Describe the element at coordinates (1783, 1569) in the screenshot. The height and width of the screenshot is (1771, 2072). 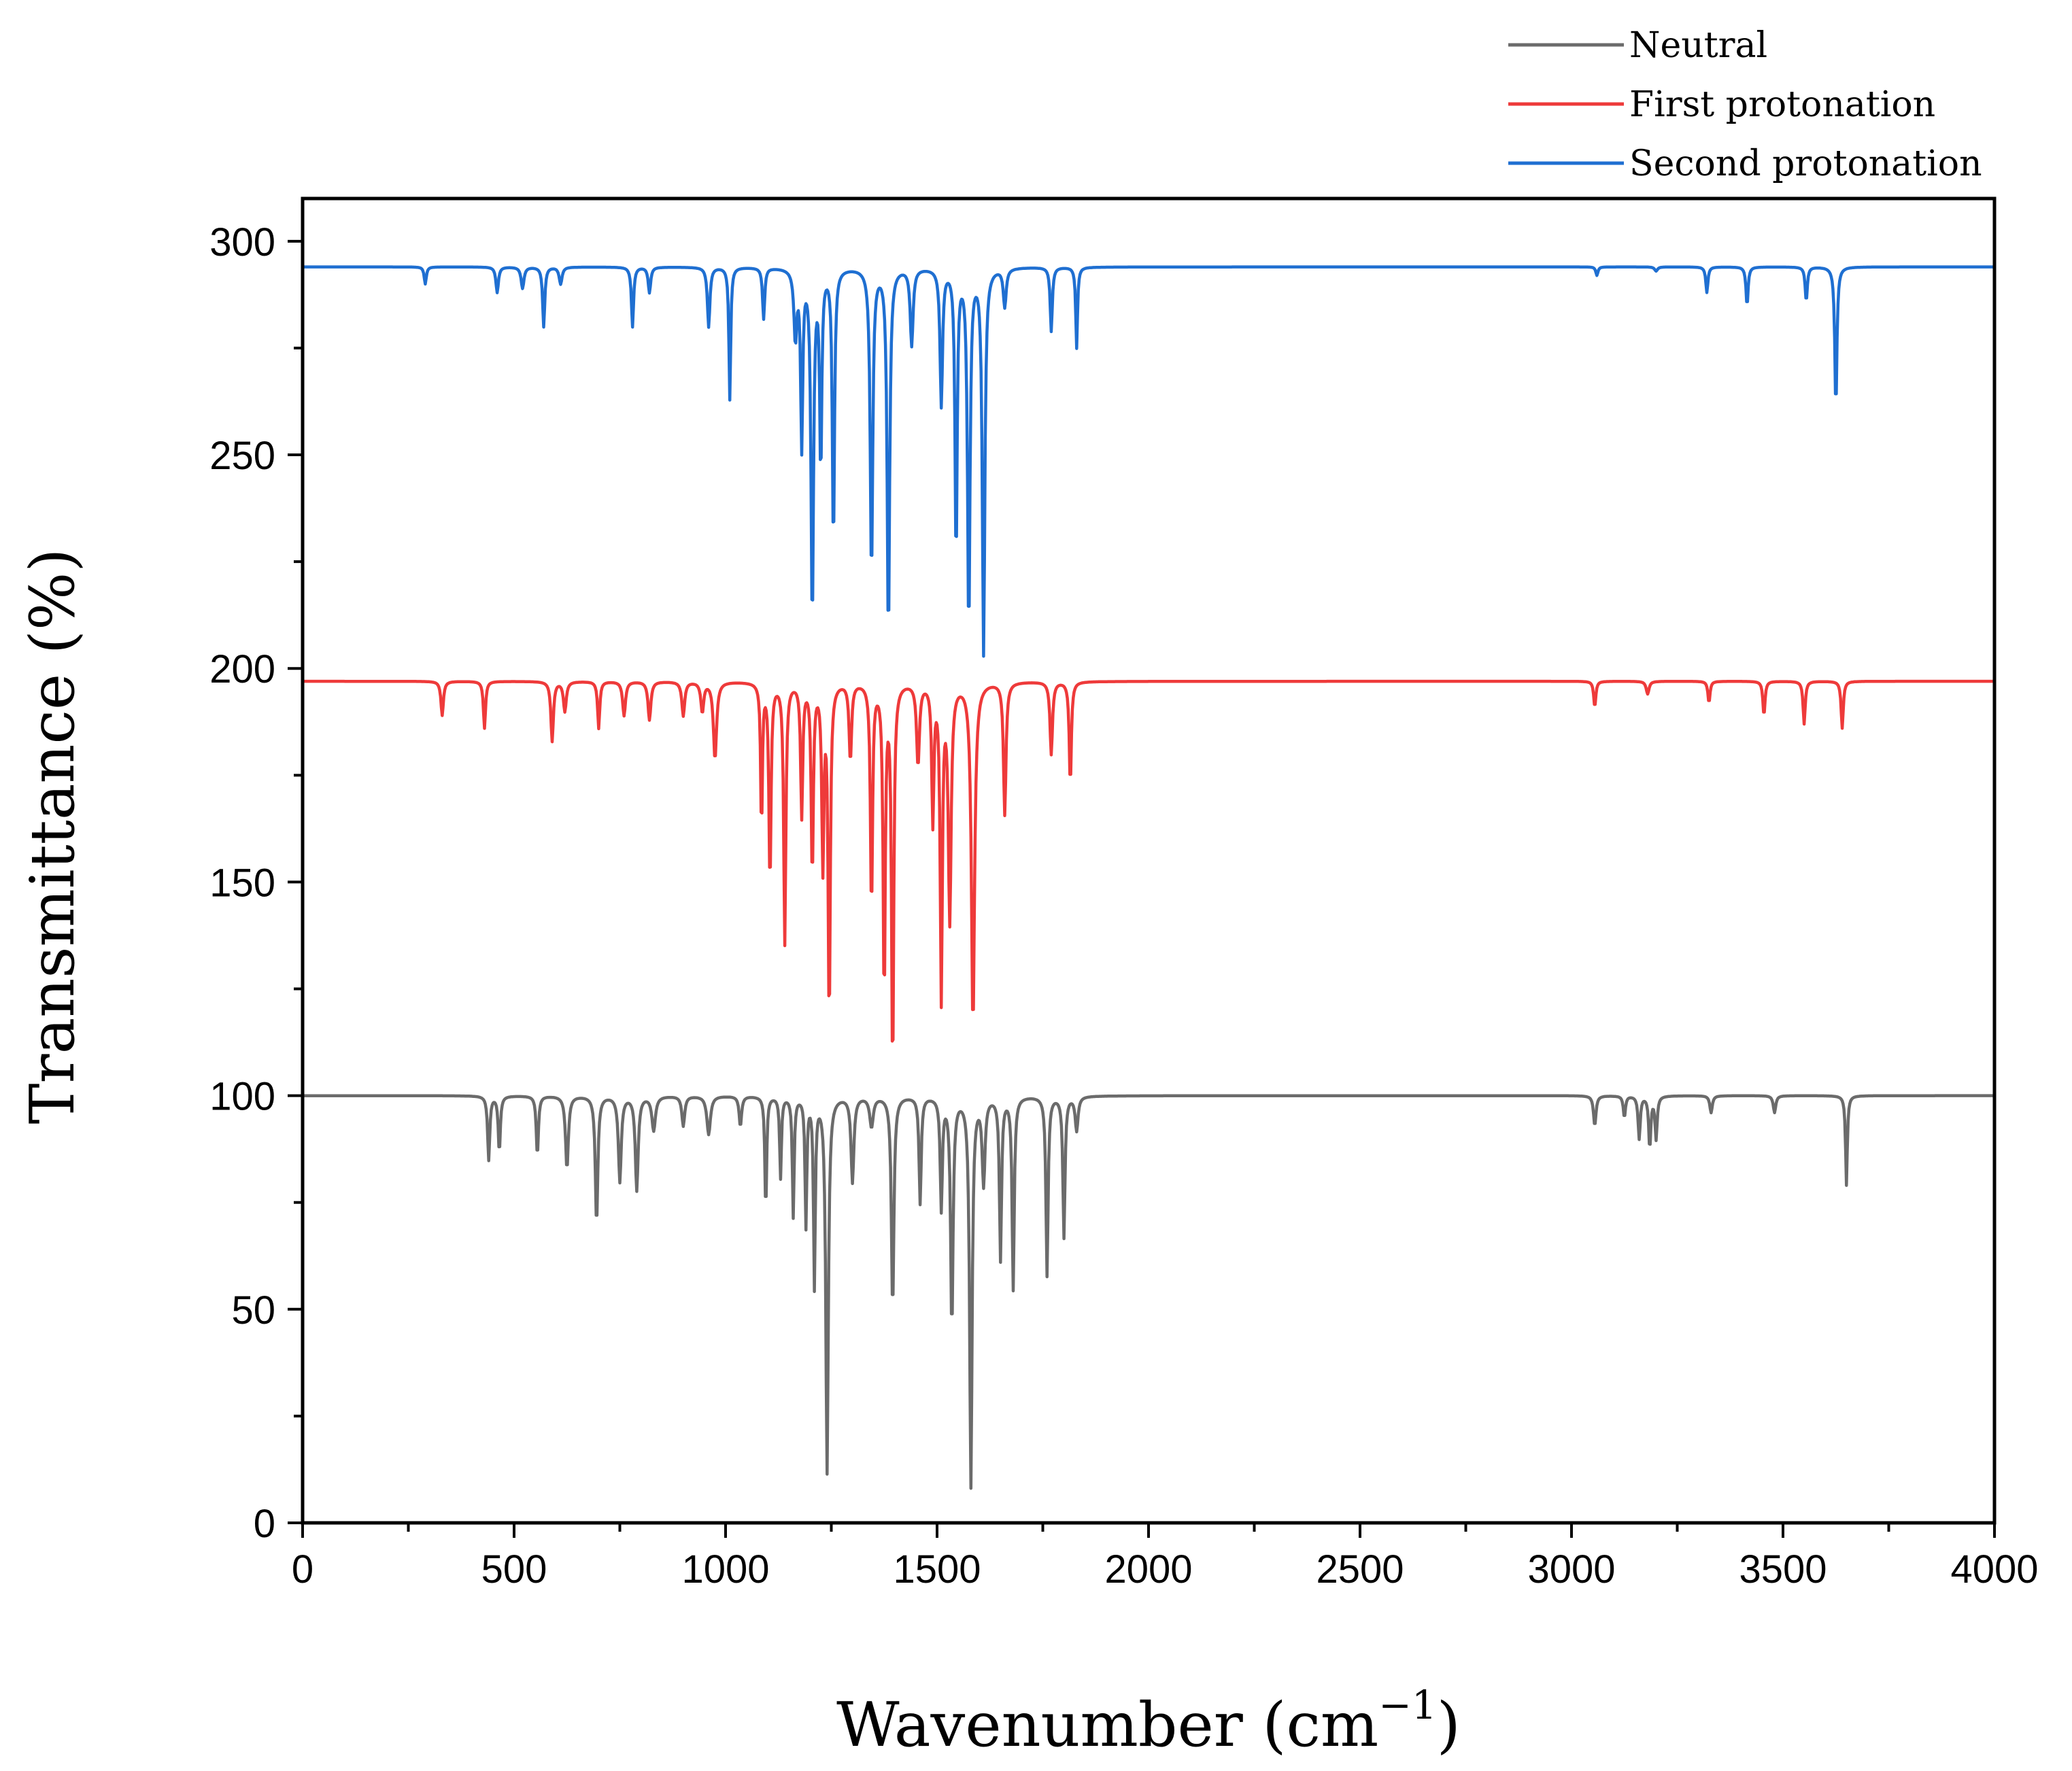
I see `x-tick-label: 3500` at that location.